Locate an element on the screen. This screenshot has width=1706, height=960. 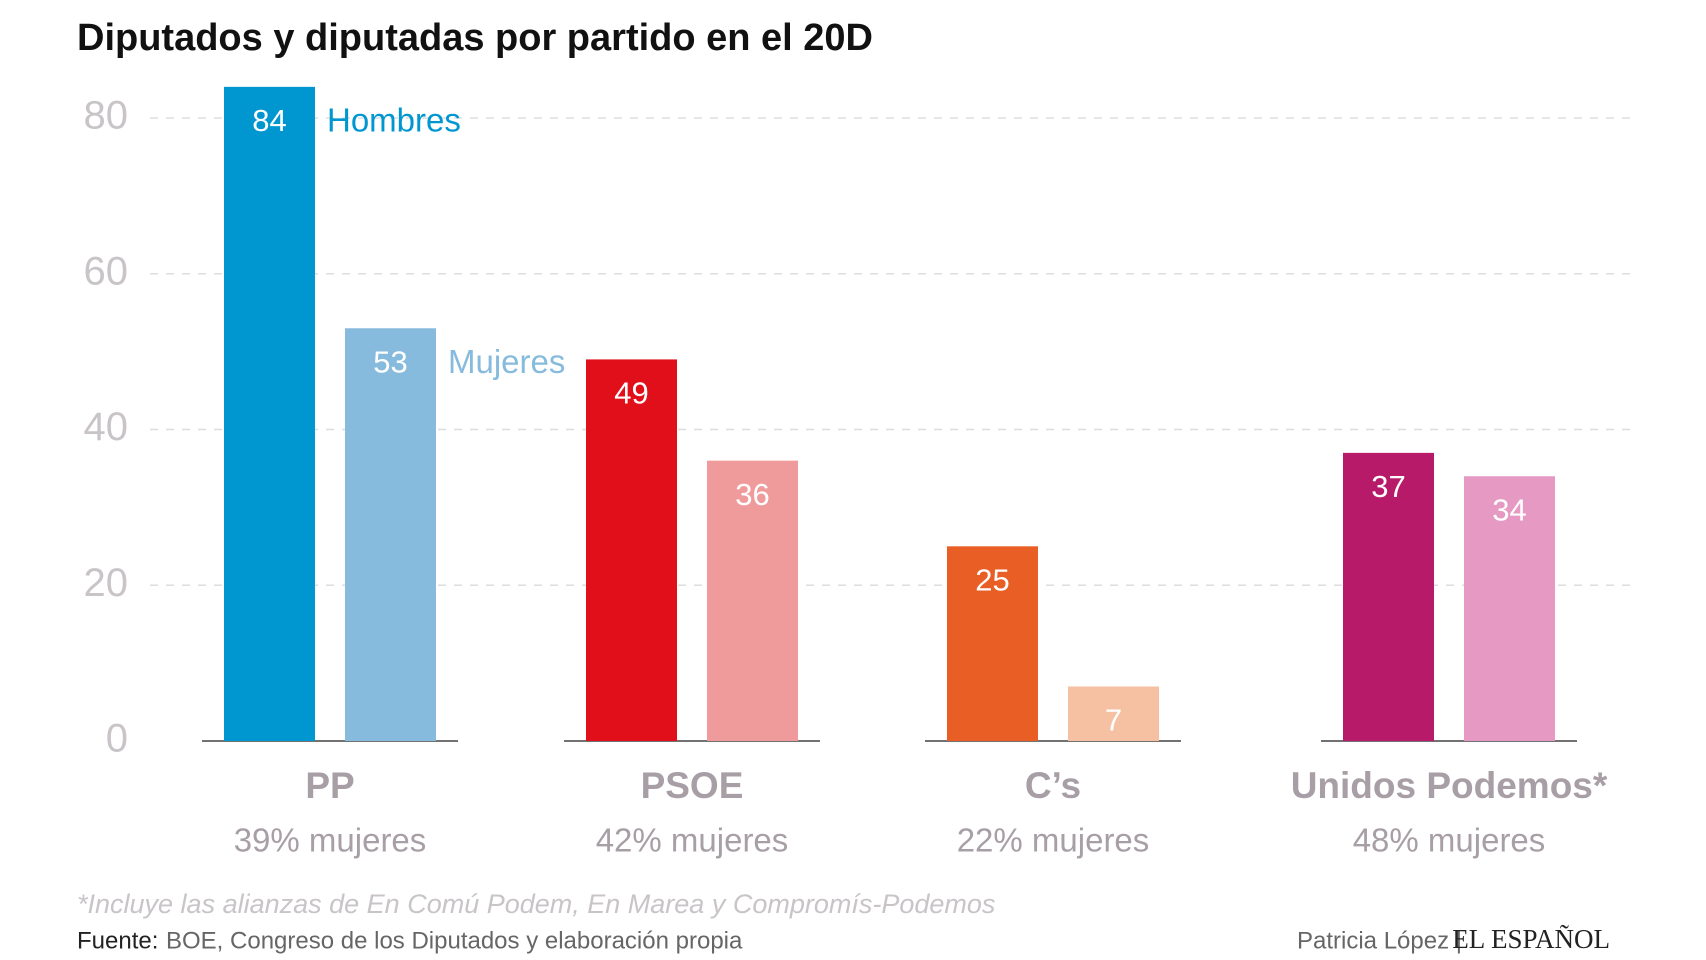
category-note: 39% mujeres is located at coordinates (330, 840).